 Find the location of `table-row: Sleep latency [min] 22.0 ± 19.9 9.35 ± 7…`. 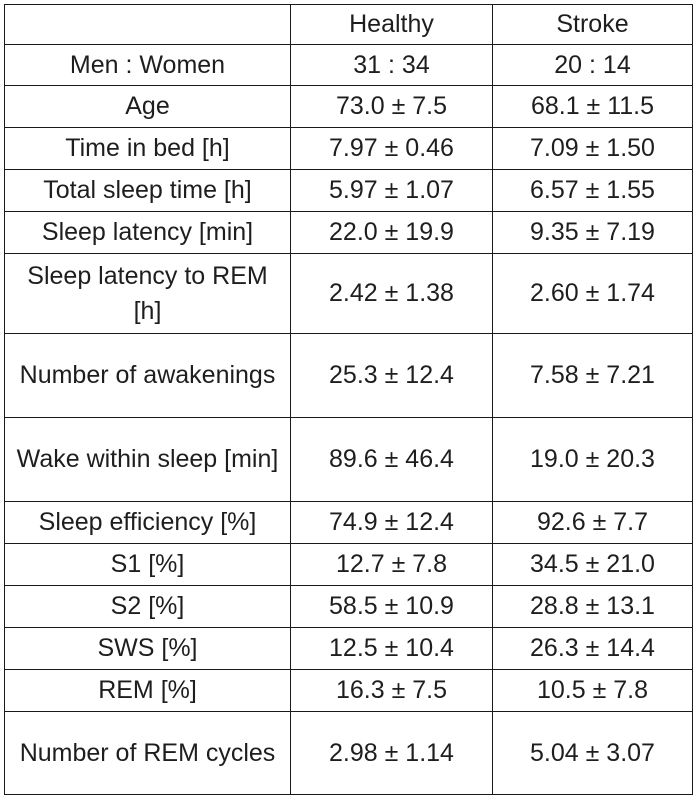

table-row: Sleep latency [min] 22.0 ± 19.9 9.35 ± 7… is located at coordinates (348, 232).